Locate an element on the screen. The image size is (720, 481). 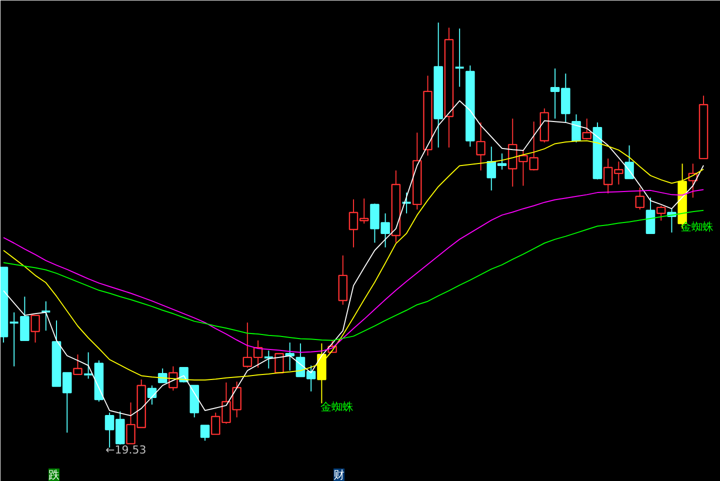
text: 跌 is located at coordinates (54, 474).